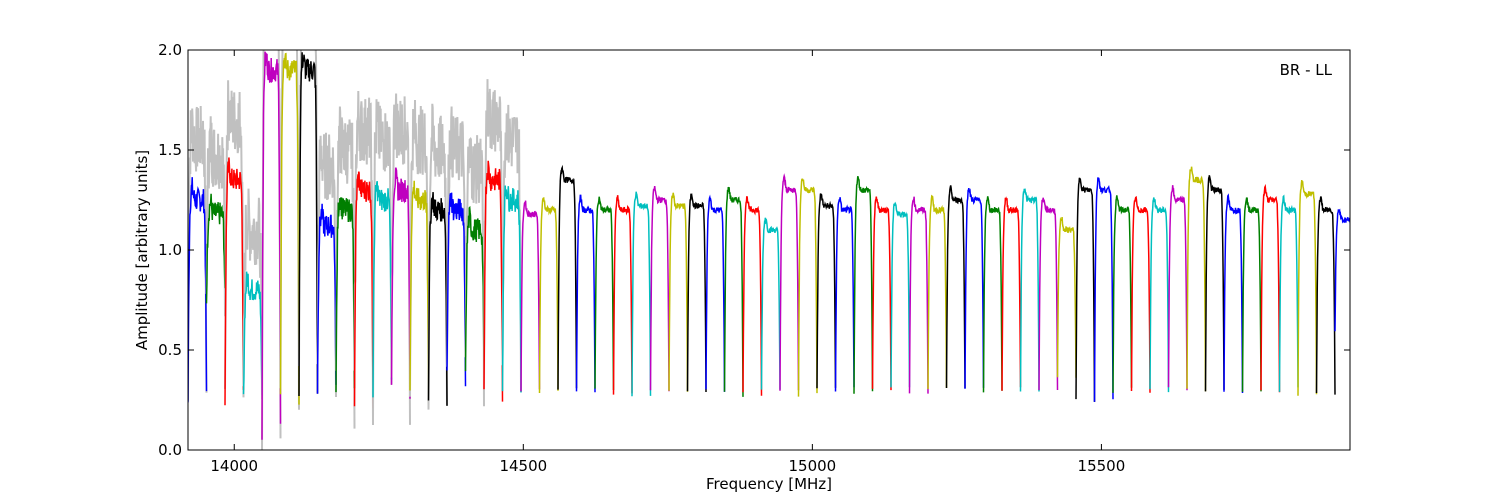  Describe the element at coordinates (170, 50) in the screenshot. I see `y-tick-label: 2.0` at that location.